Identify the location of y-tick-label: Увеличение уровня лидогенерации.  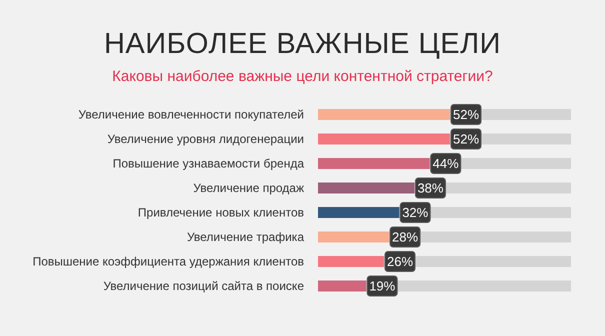
(205, 139).